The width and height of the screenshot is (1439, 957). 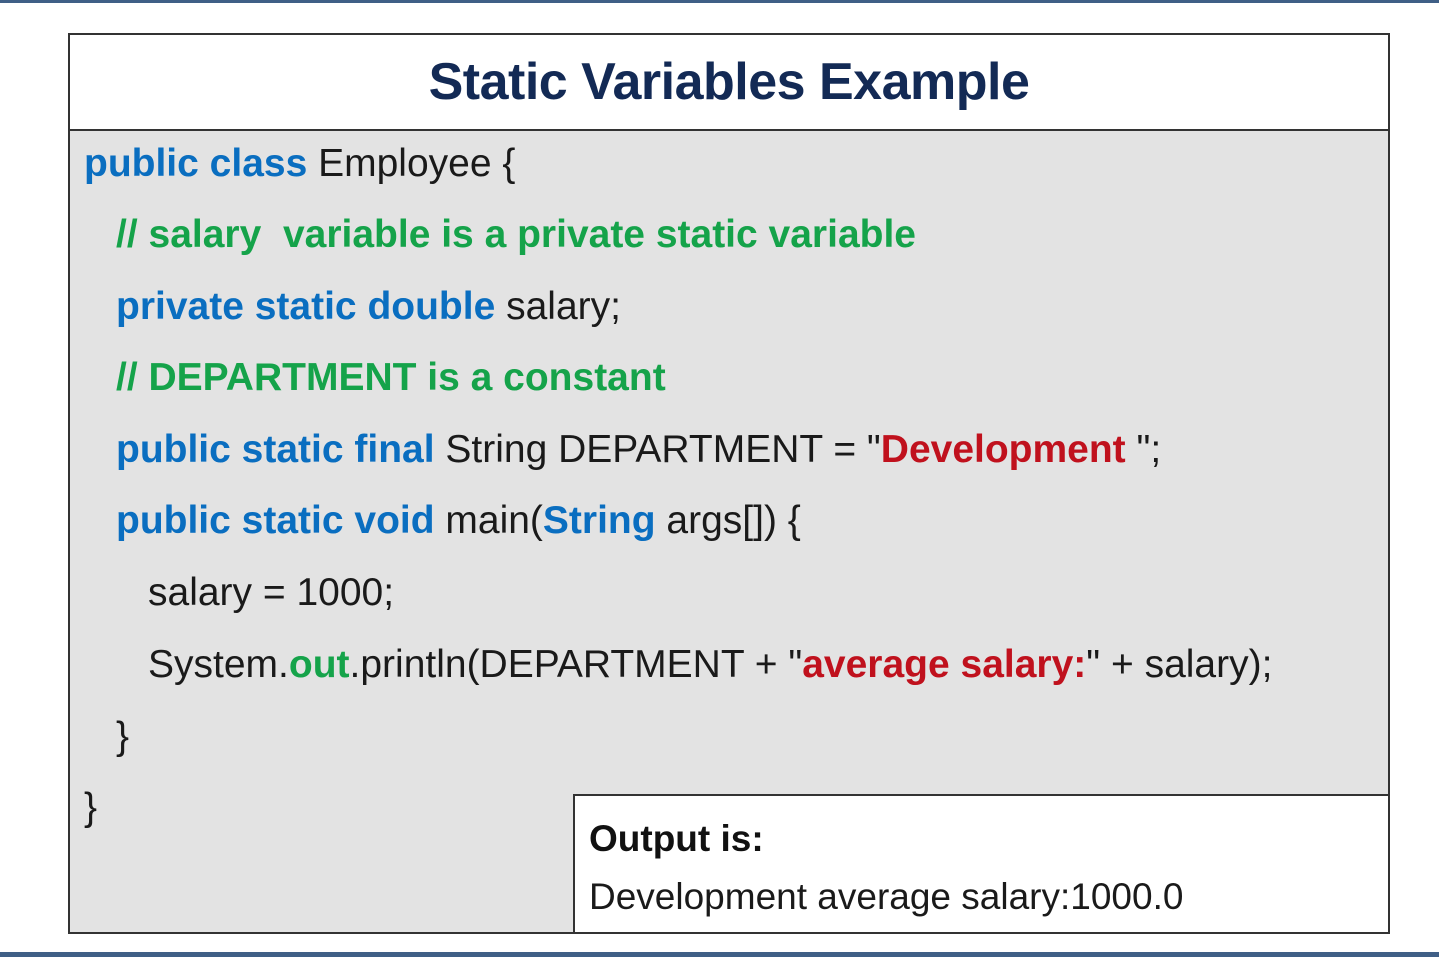 I want to click on code-token: salary = 1000;, so click(x=271, y=592).